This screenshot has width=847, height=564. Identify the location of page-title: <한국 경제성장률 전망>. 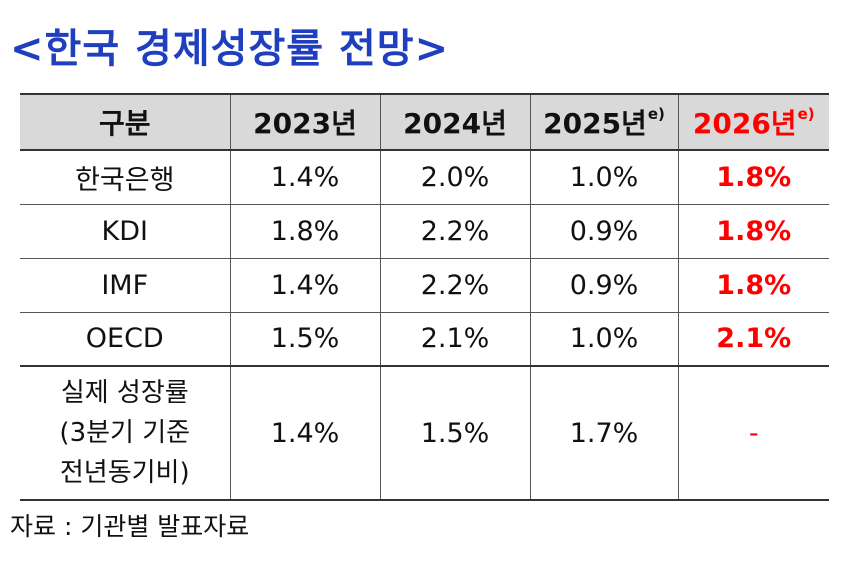
(230, 49).